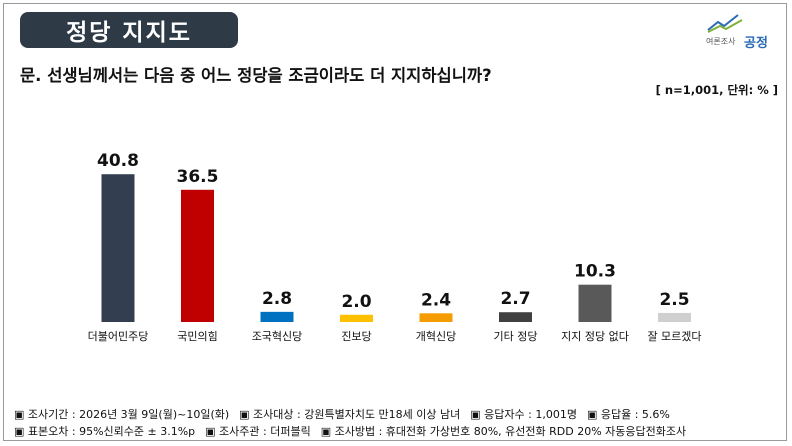 This screenshot has height=446, width=792. I want to click on category-label-6: 지지 정당 없다, so click(595, 336).